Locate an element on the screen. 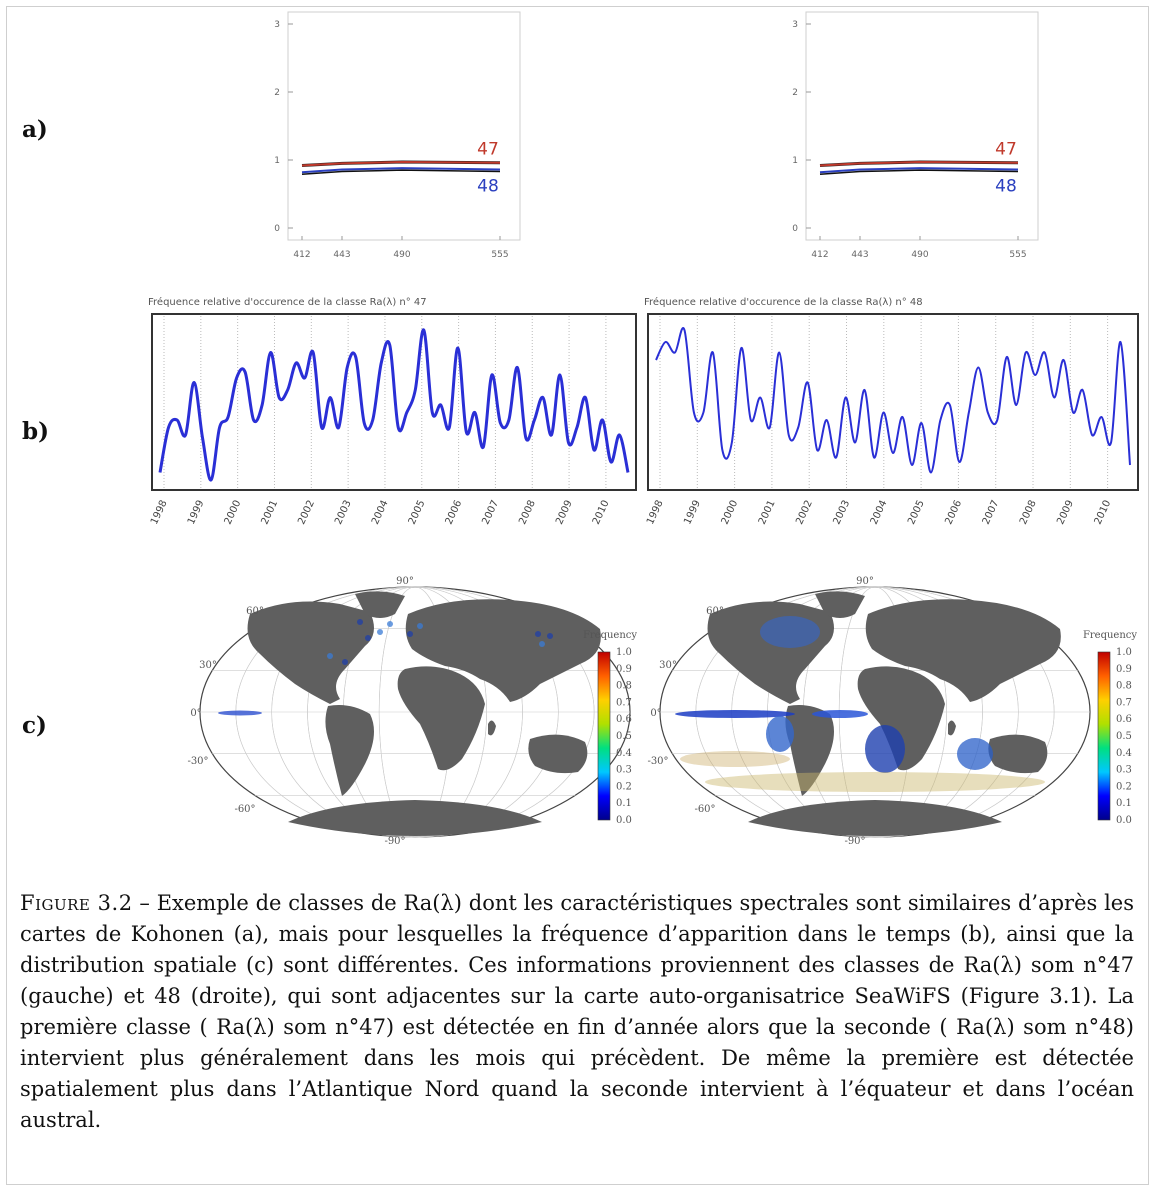 This screenshot has width=1155, height=1191. x-tick-label: 412 is located at coordinates (819, 255).